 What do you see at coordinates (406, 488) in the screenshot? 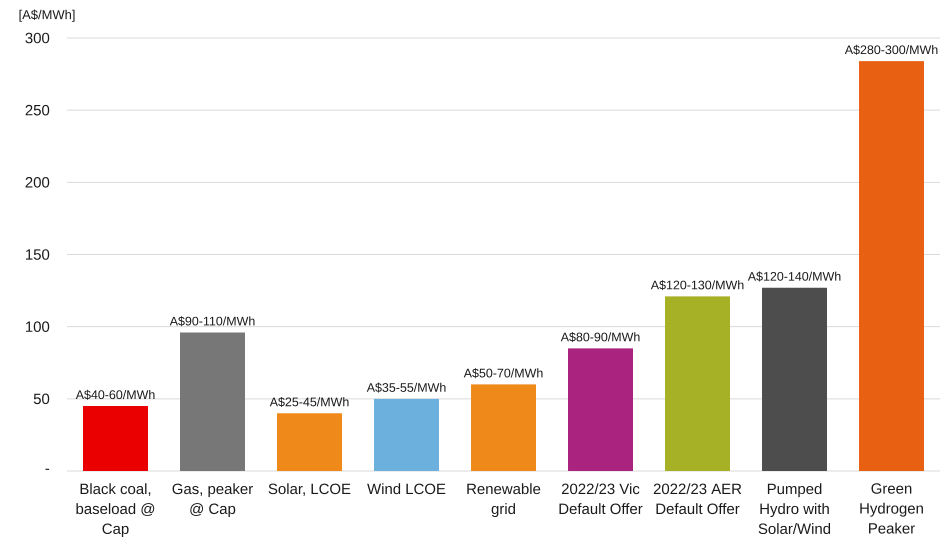
I see `x-tick-label: Wind LCOE` at bounding box center [406, 488].